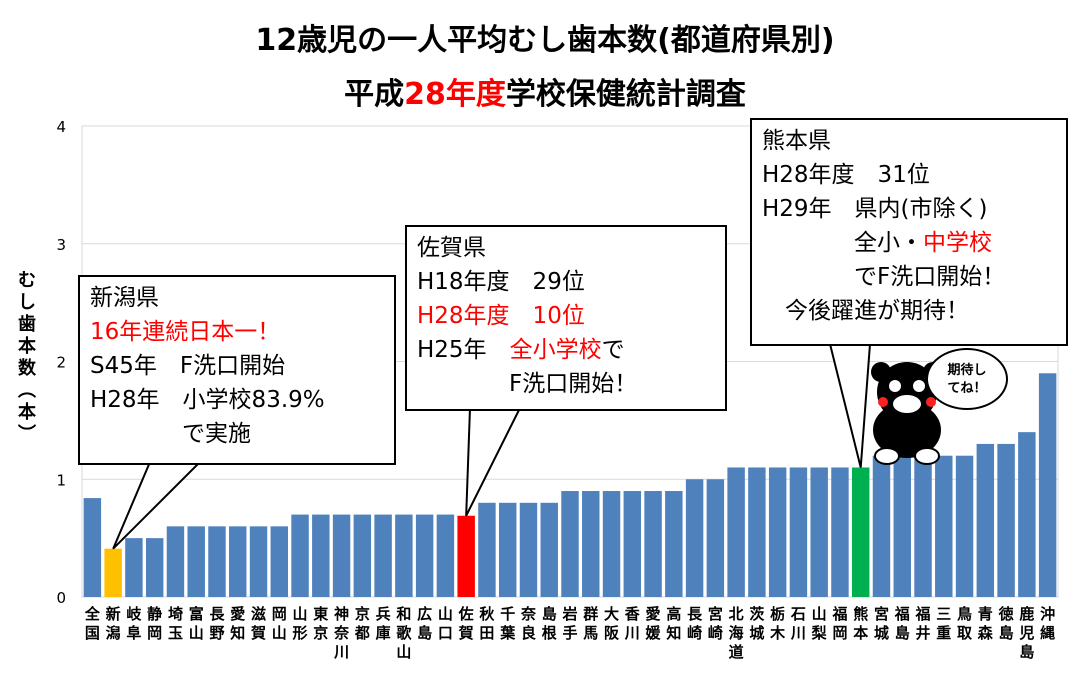  Describe the element at coordinates (986, 633) in the screenshot. I see `x-tick-label: 森` at that location.